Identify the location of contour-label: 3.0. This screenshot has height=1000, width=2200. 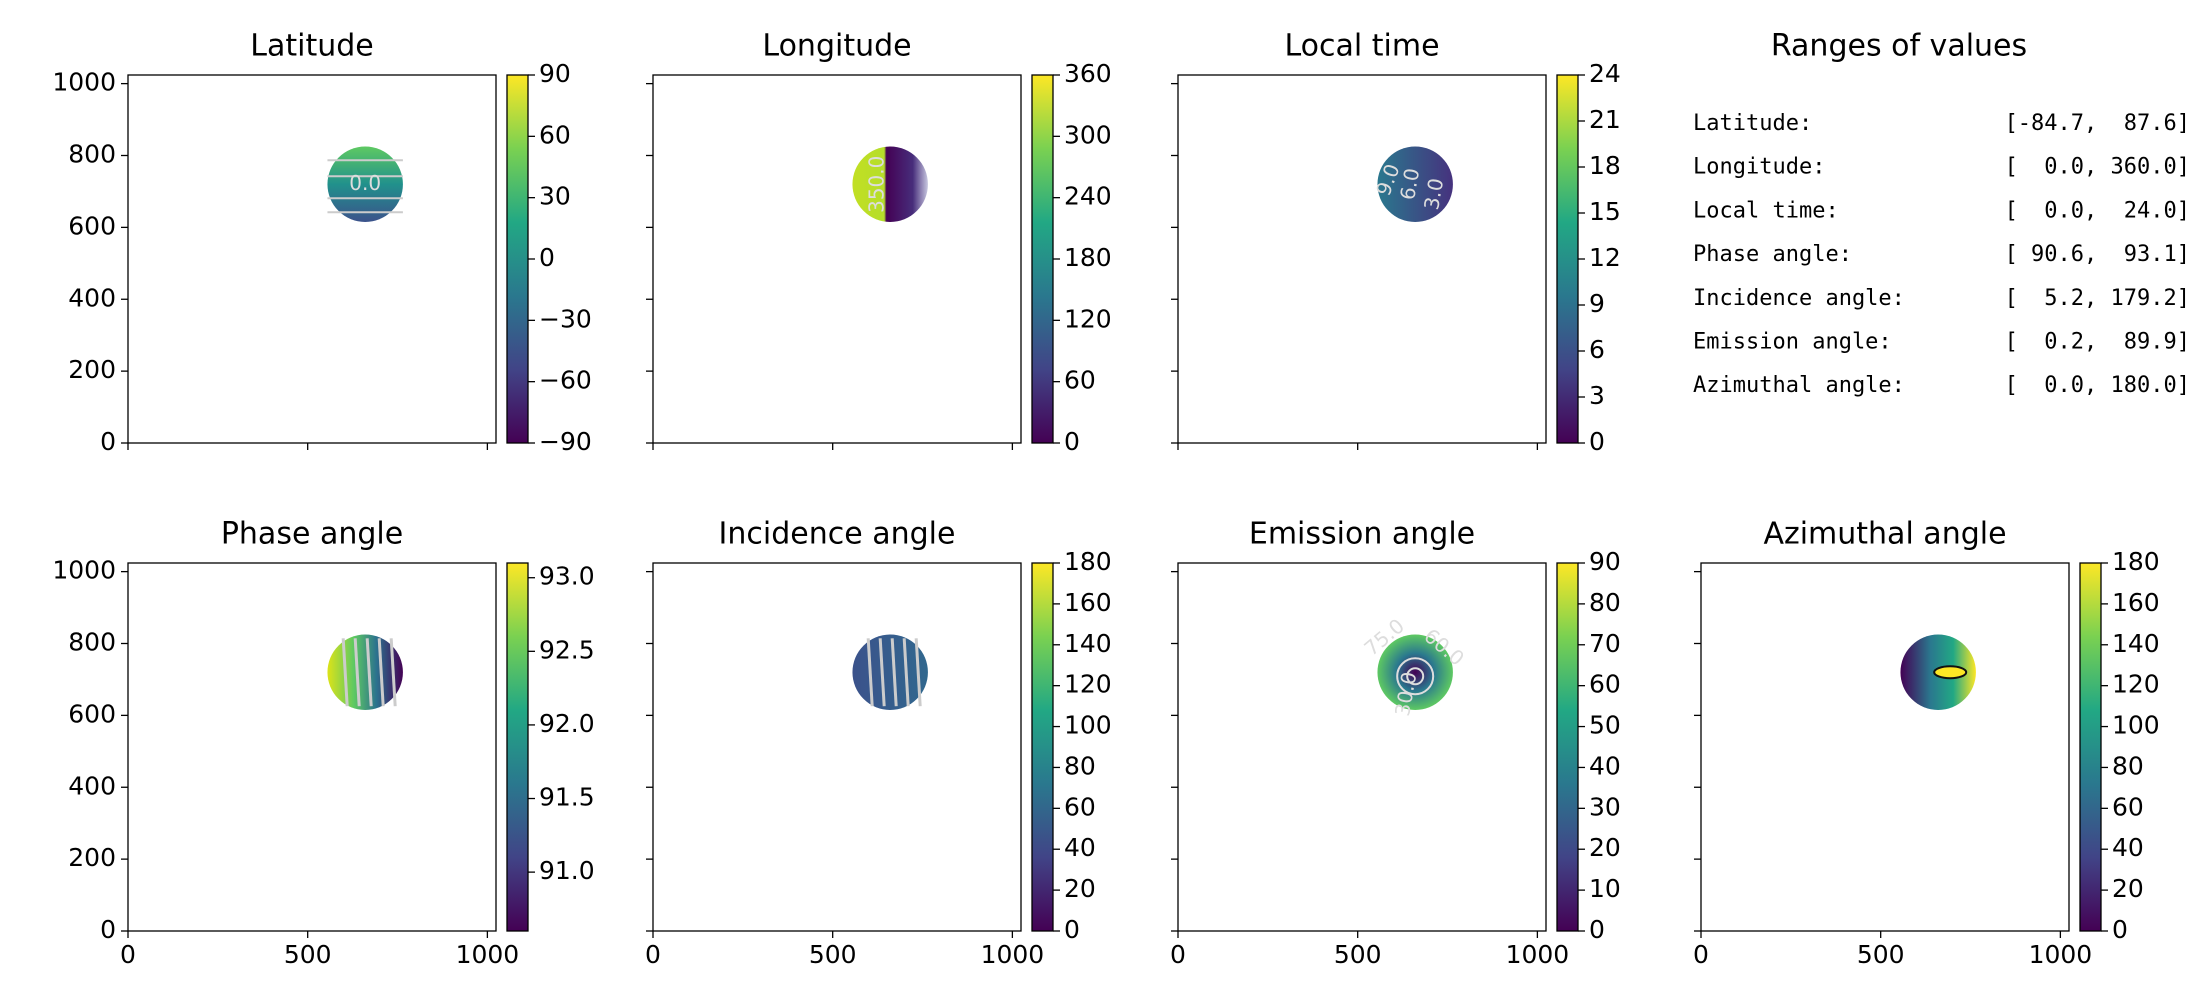
(1433, 193).